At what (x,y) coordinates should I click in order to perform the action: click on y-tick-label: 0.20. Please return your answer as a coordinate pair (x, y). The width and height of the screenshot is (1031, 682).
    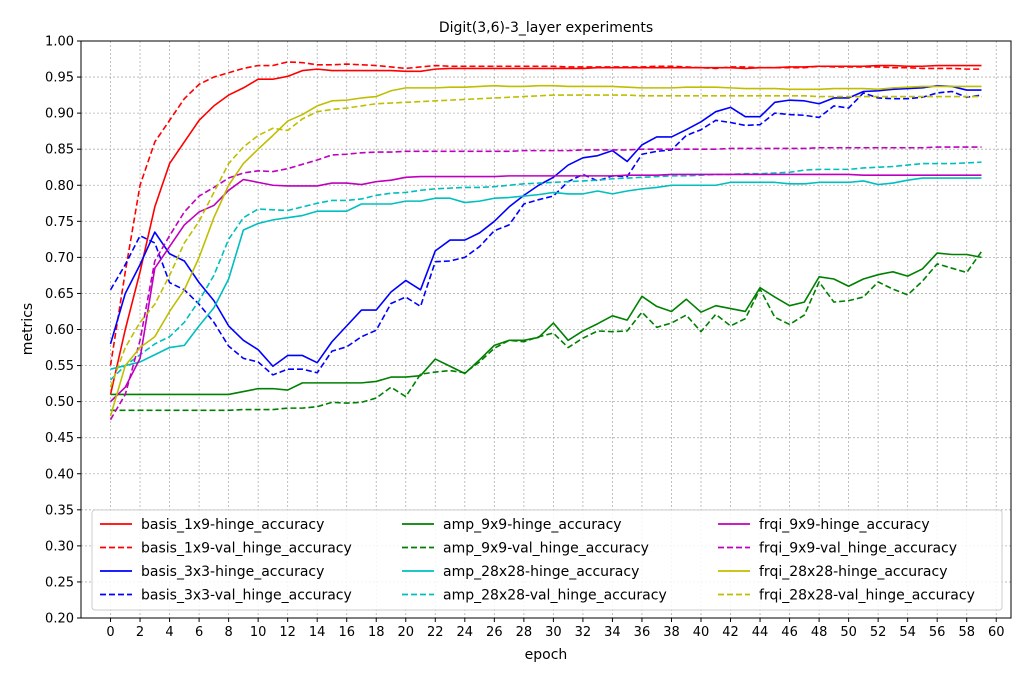
    Looking at the image, I should click on (59, 619).